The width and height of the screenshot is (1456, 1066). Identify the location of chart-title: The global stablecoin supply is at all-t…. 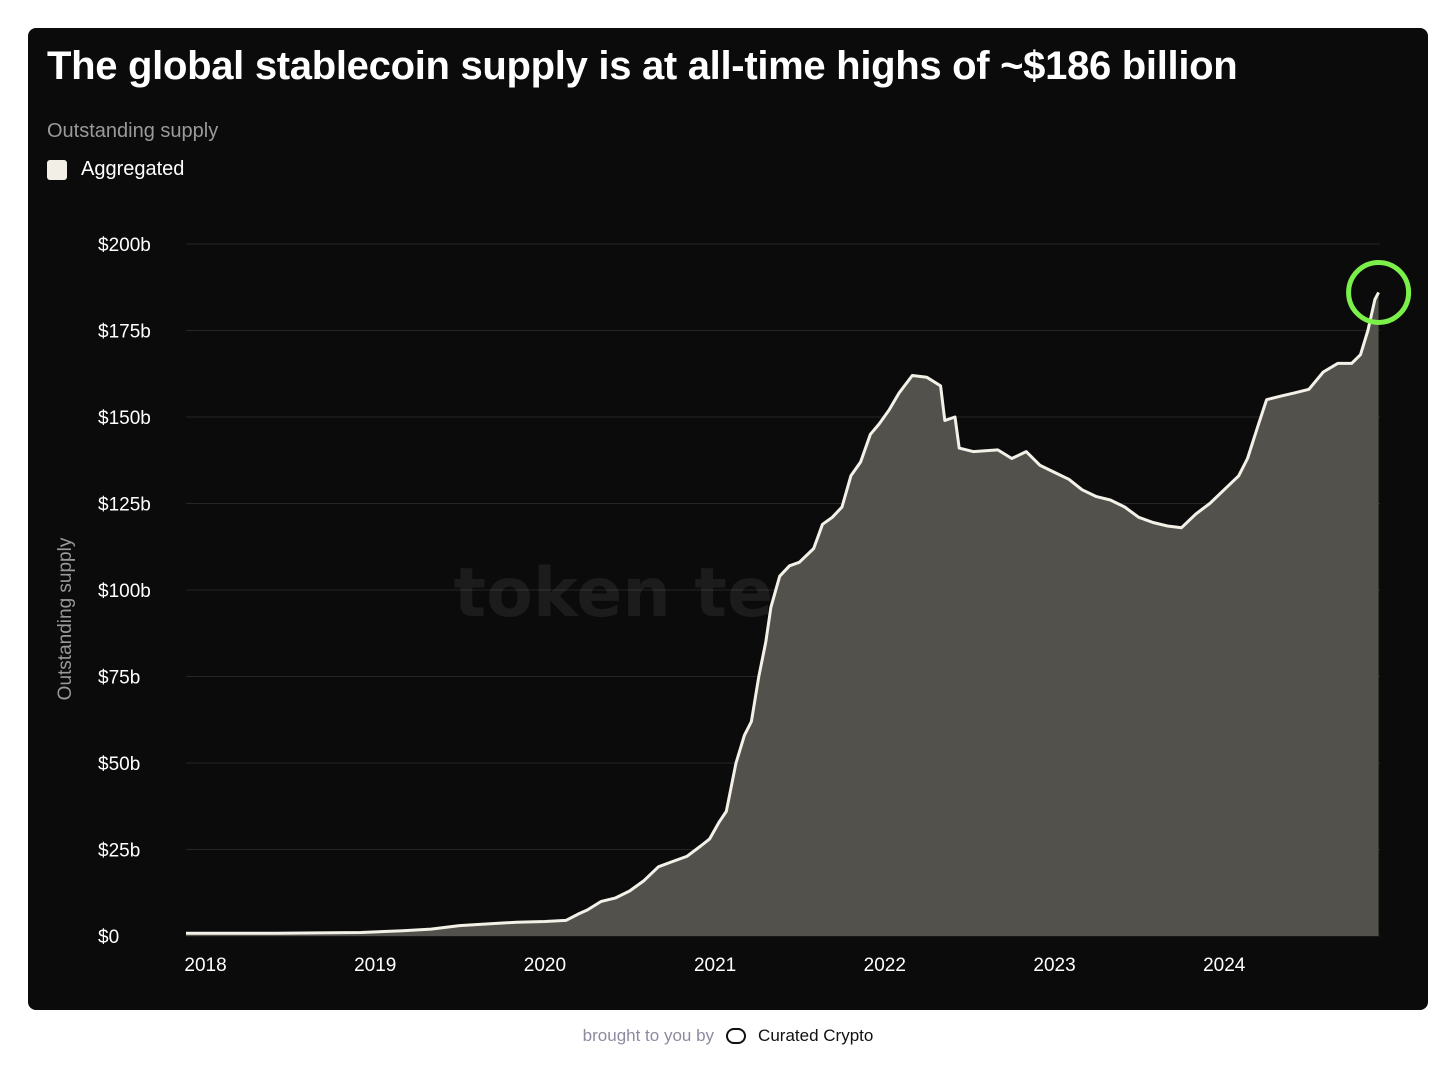
(642, 66).